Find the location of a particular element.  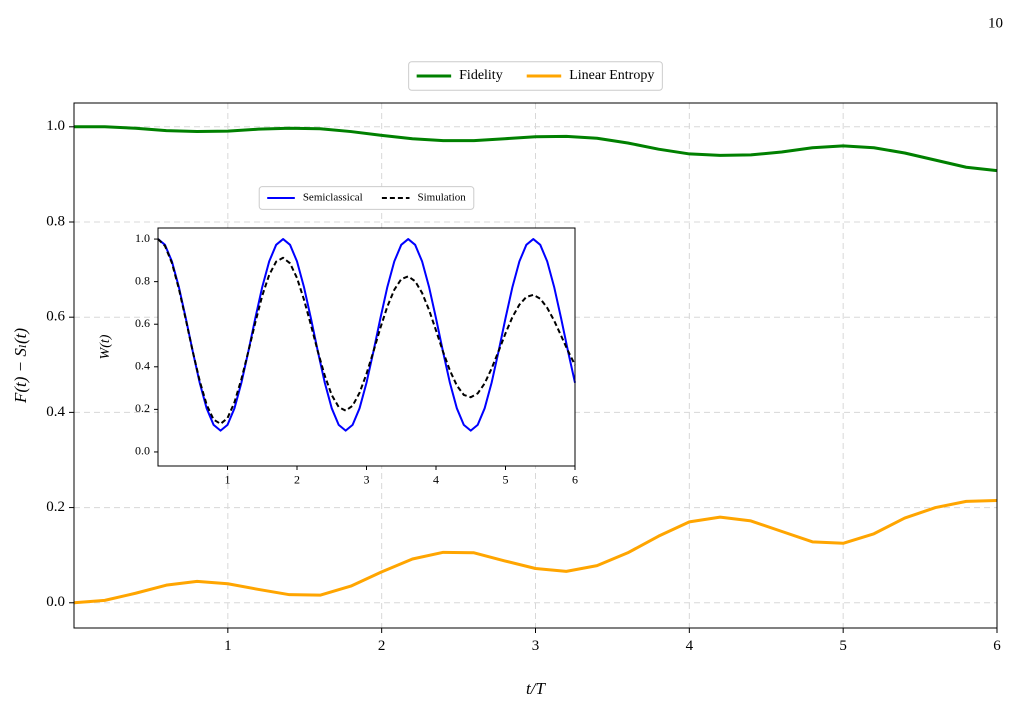

plot-background is located at coordinates (366, 347).